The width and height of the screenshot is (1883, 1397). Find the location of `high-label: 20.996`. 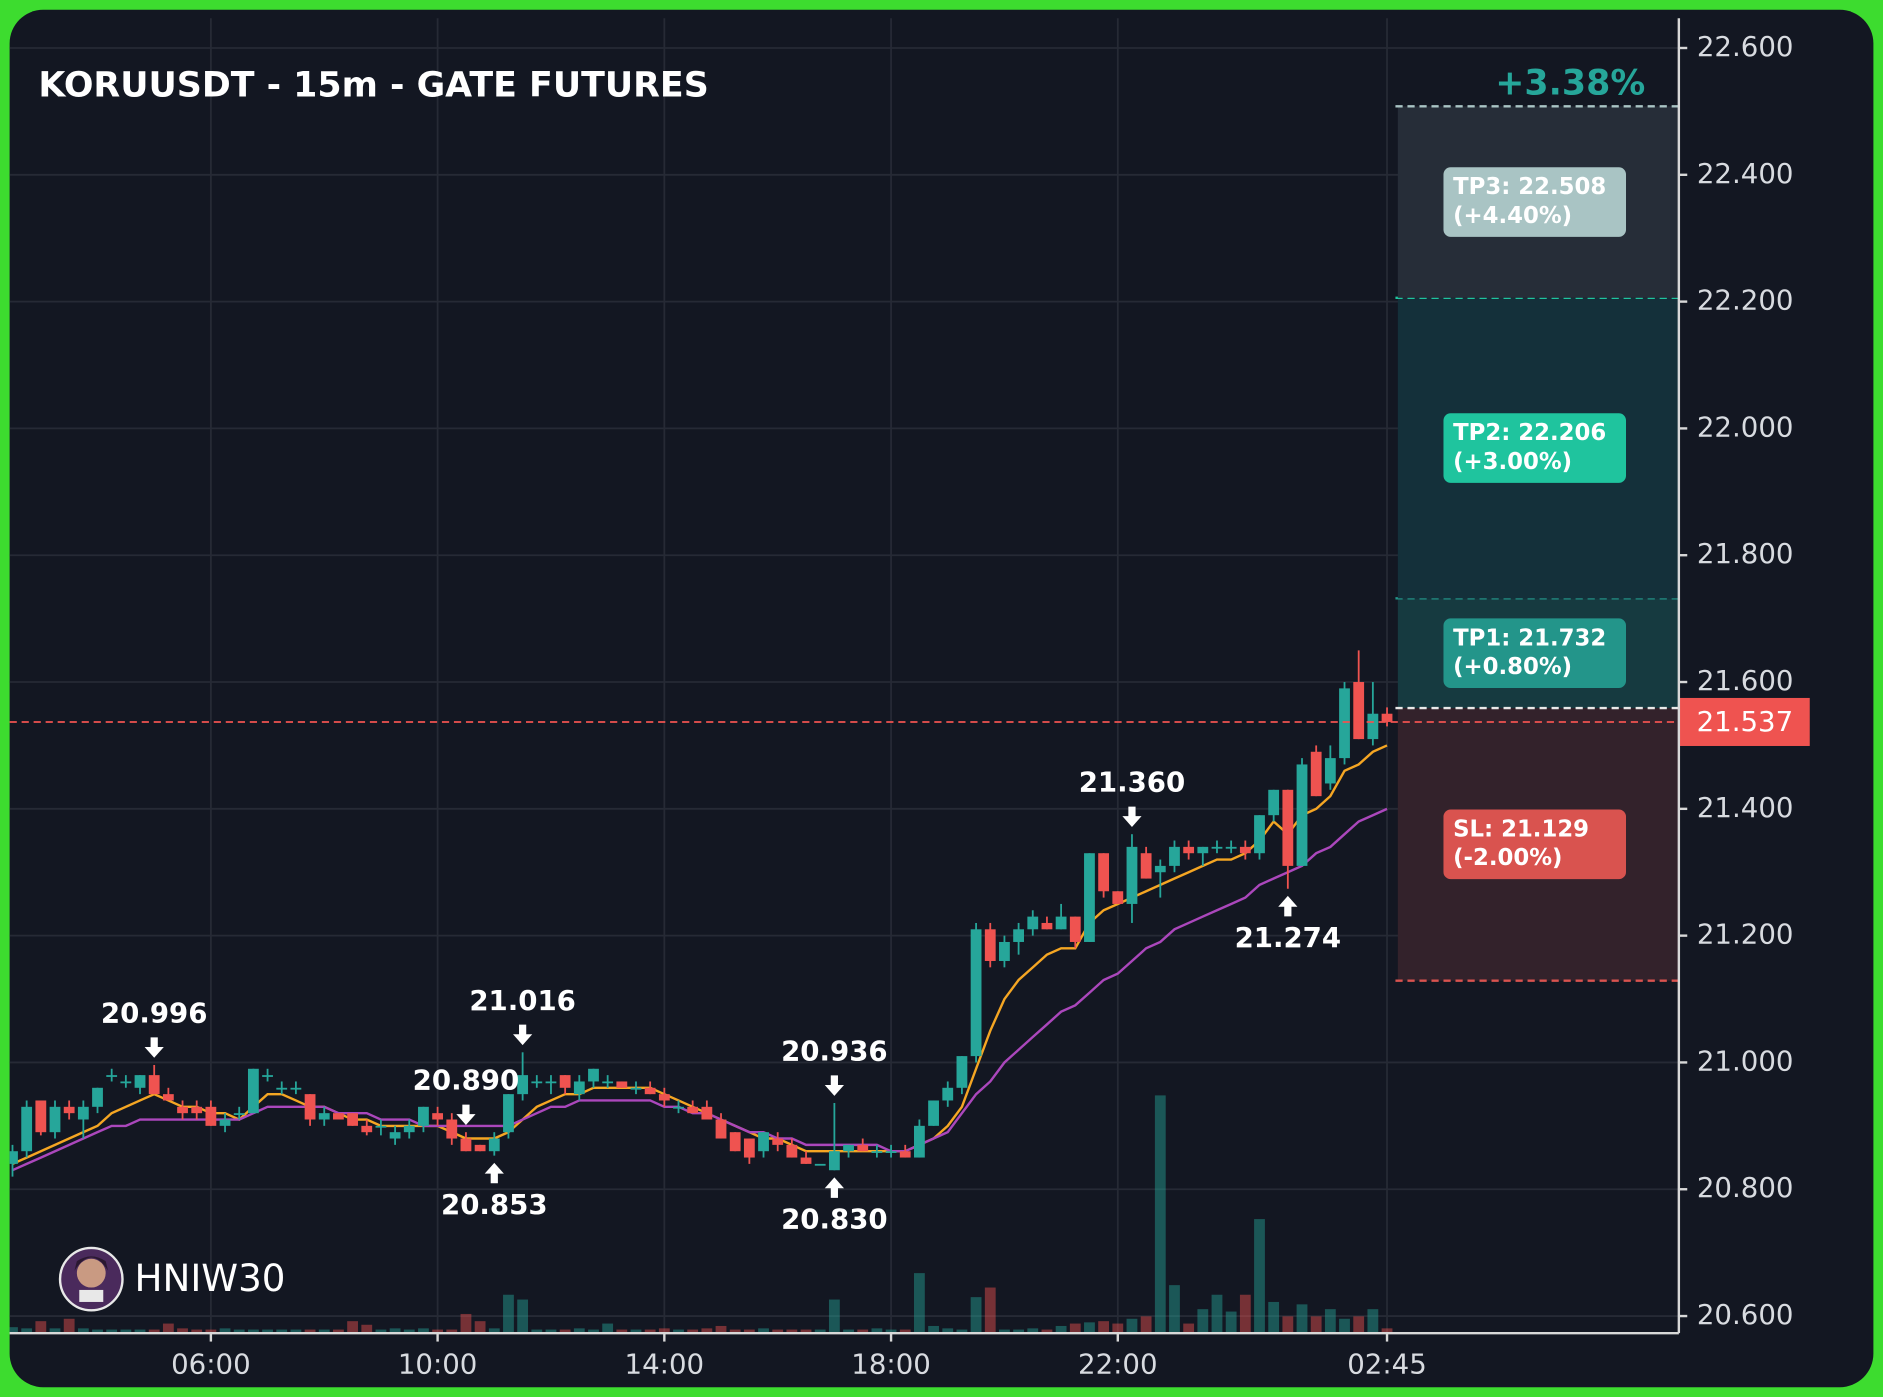

high-label: 20.996 is located at coordinates (154, 1013).